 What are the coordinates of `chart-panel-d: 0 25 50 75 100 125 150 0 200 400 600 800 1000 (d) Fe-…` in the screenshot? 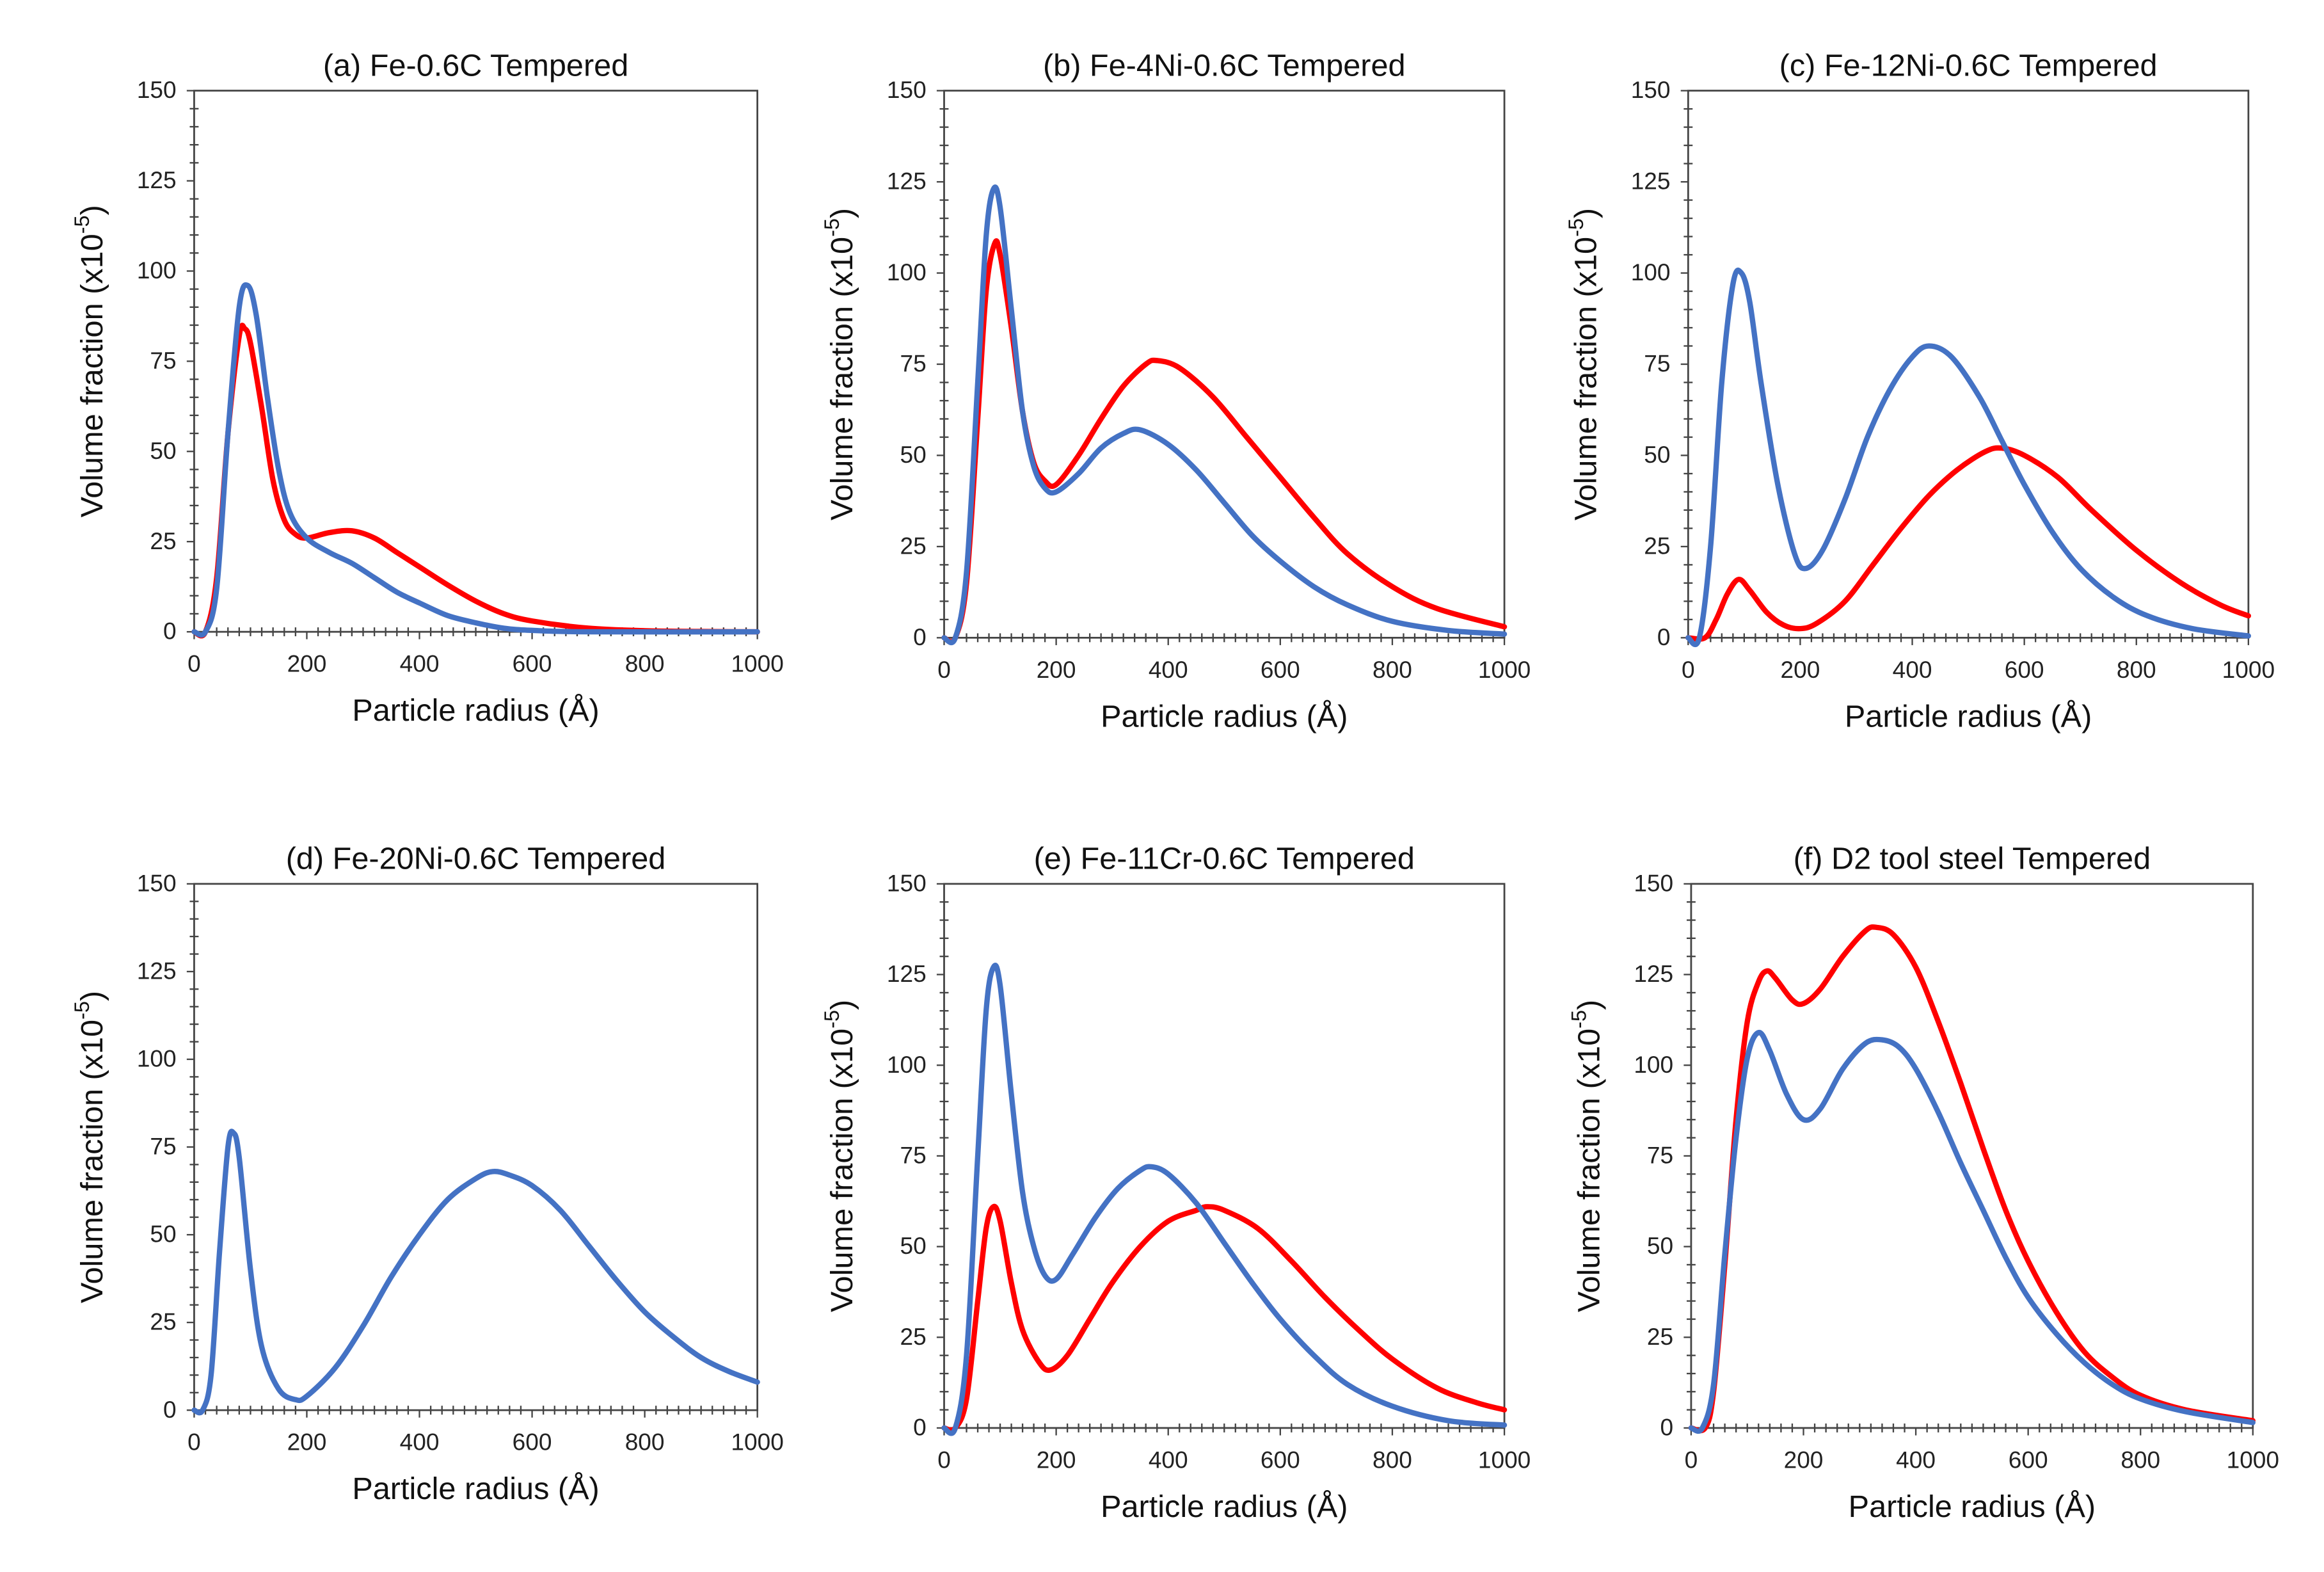 It's located at (427, 1174).